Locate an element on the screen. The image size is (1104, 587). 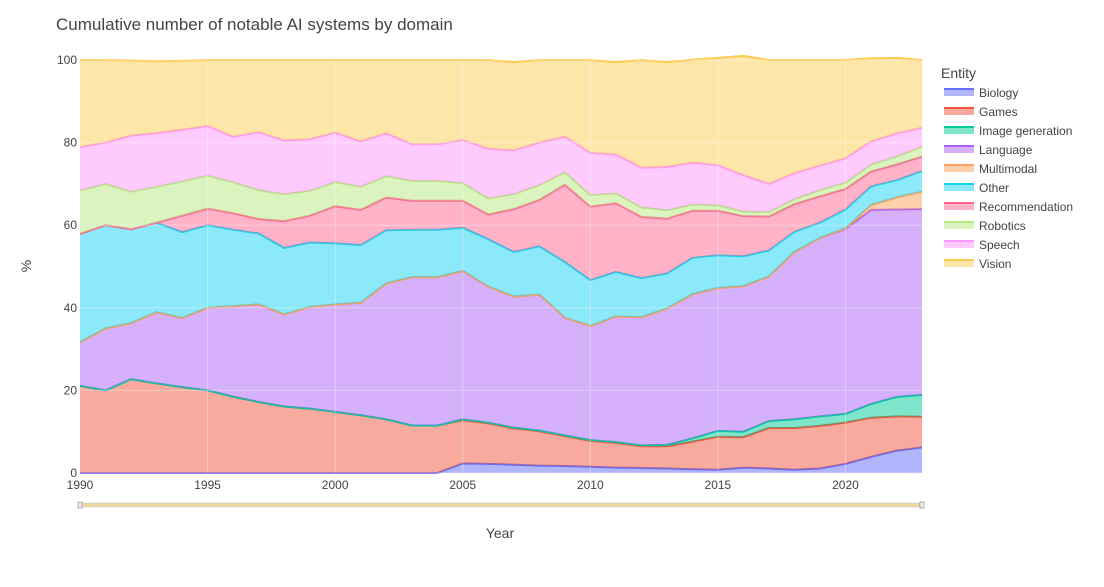
area-robotics is located at coordinates (501, 190).